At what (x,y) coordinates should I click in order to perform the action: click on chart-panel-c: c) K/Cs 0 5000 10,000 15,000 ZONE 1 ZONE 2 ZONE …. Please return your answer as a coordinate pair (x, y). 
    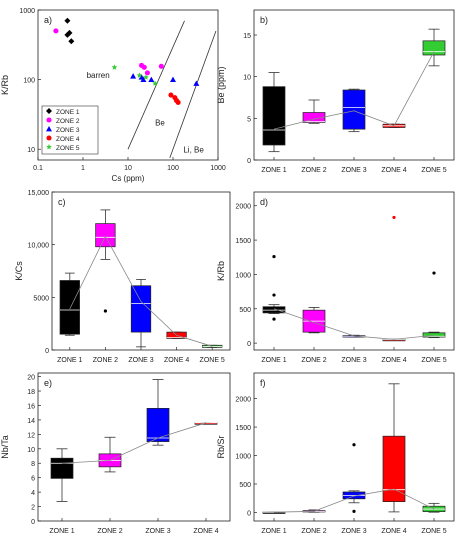
    Looking at the image, I should click on (122, 277).